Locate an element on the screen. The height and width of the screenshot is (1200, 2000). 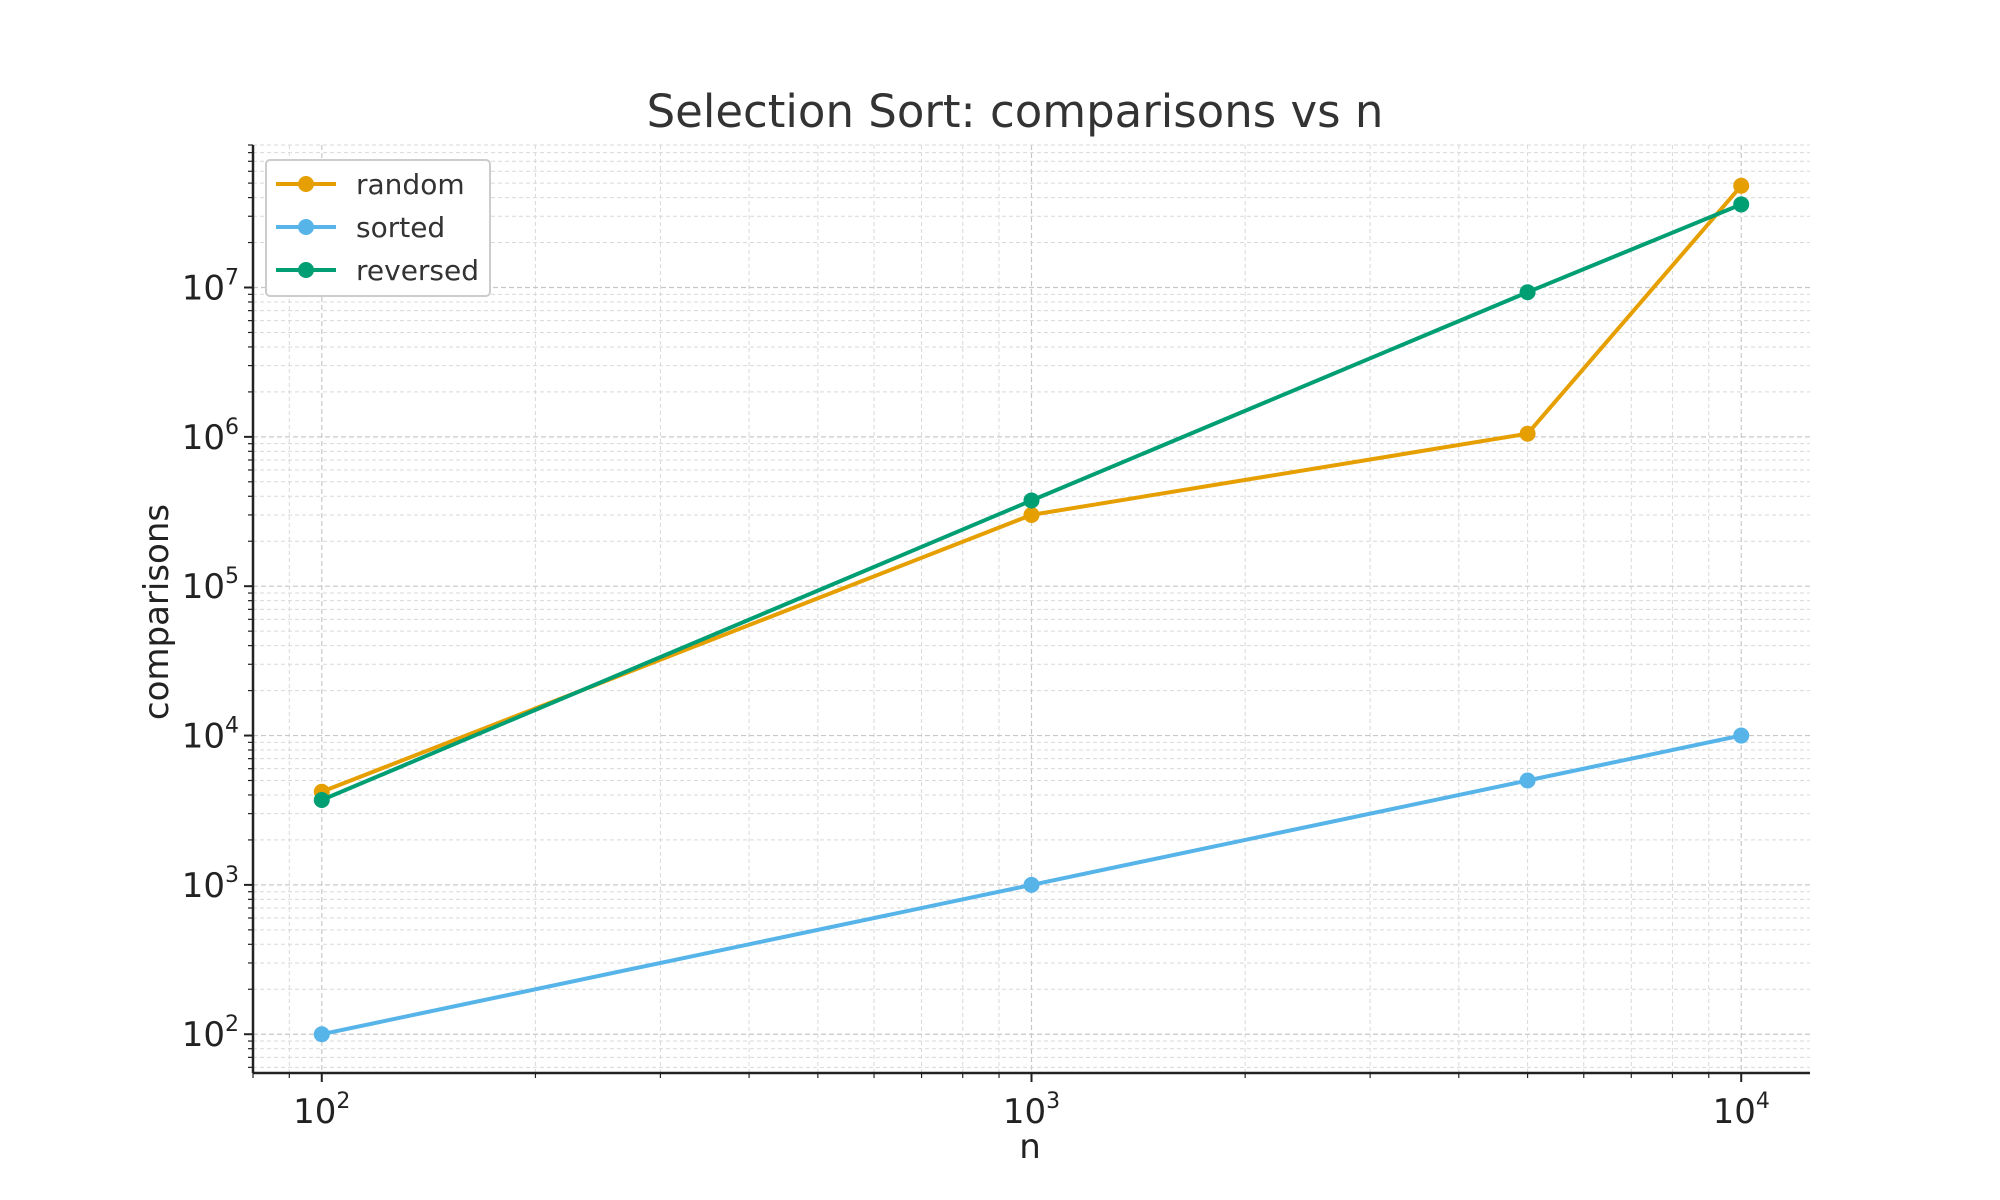
x-tick-label-exponent: 2 is located at coordinates (343, 1101).